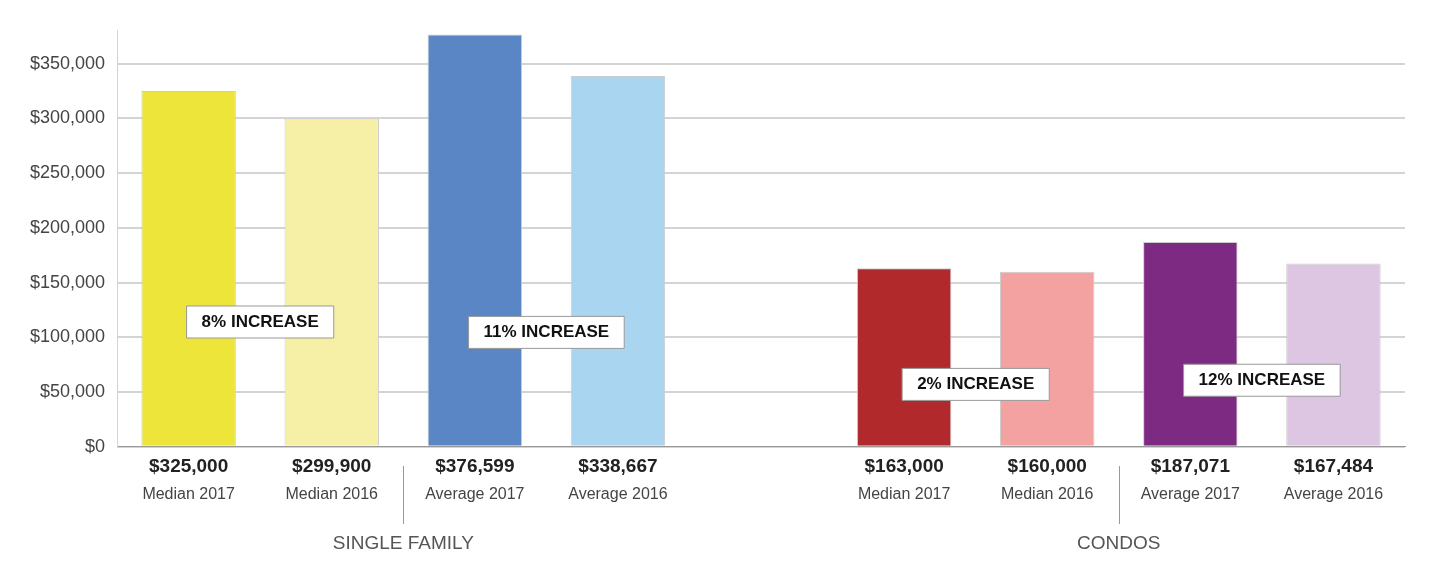 The height and width of the screenshot is (564, 1433). What do you see at coordinates (189, 465) in the screenshot?
I see `data-label: $325,000` at bounding box center [189, 465].